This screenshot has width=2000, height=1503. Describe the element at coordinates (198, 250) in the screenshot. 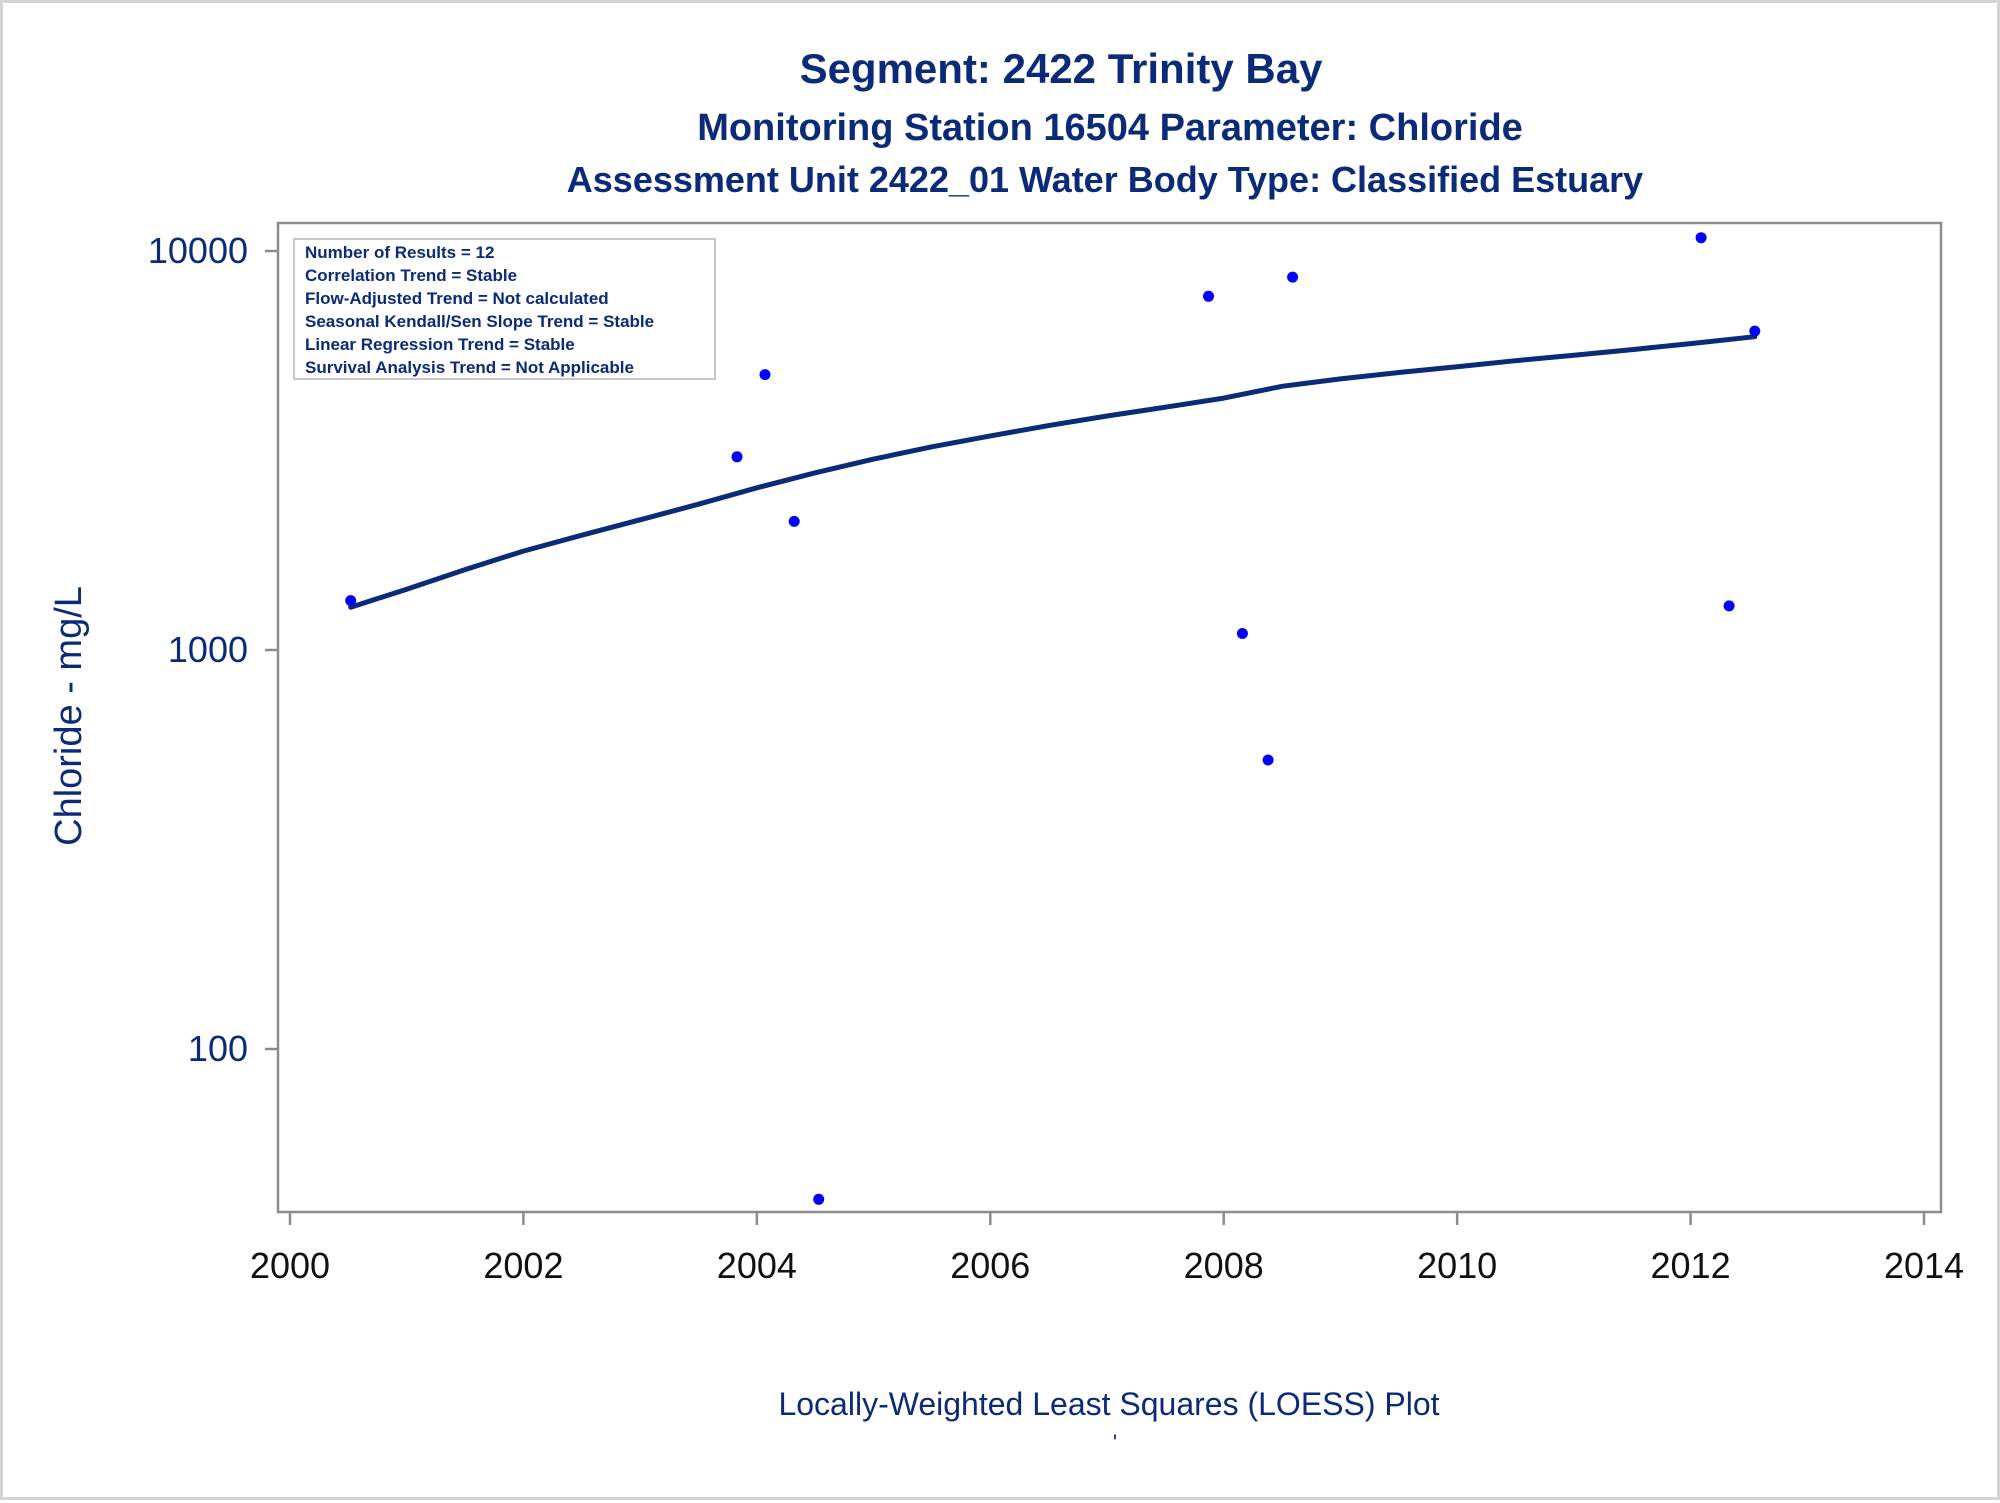

I see `y-tick-label: 10000` at that location.